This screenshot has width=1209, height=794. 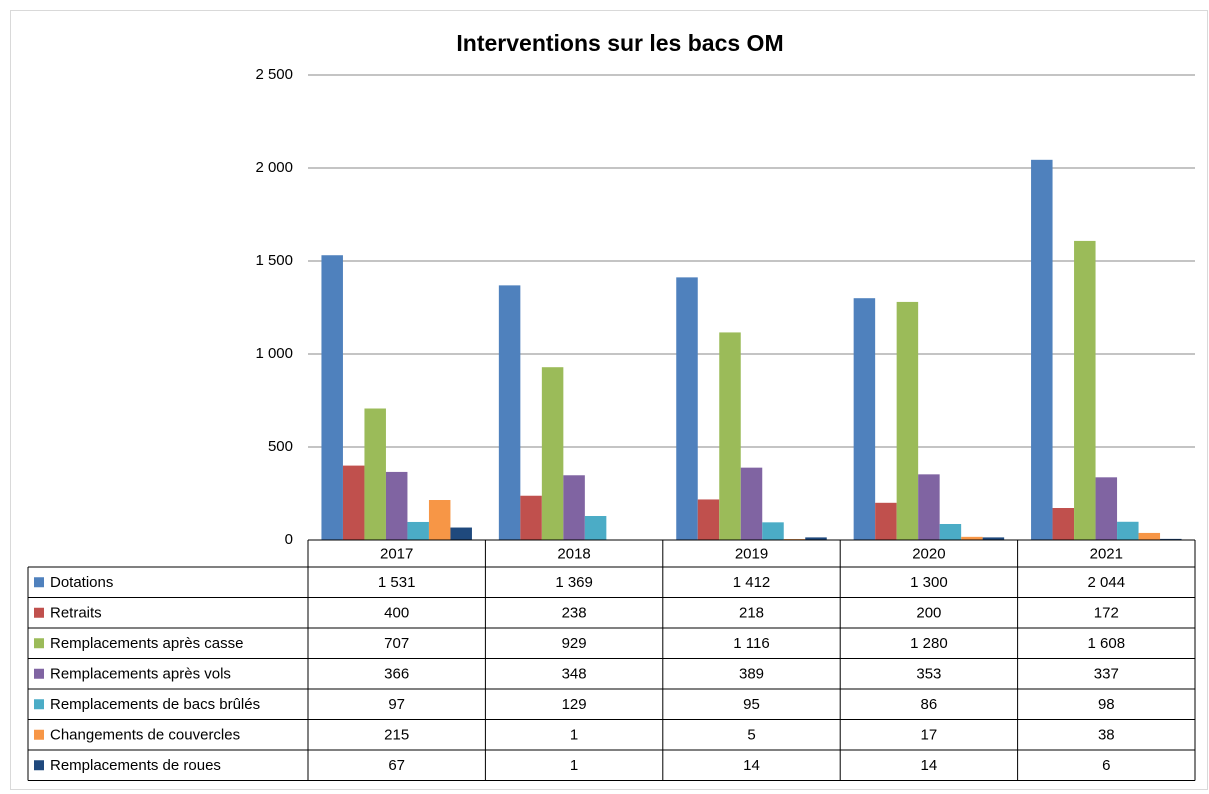 I want to click on table-value: 1 369, so click(x=574, y=582).